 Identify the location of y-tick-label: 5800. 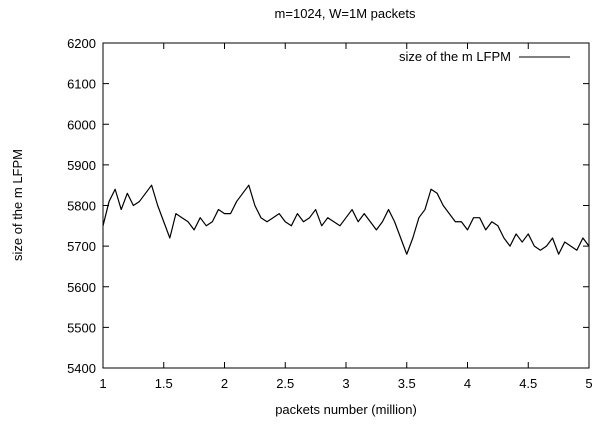
(81, 206).